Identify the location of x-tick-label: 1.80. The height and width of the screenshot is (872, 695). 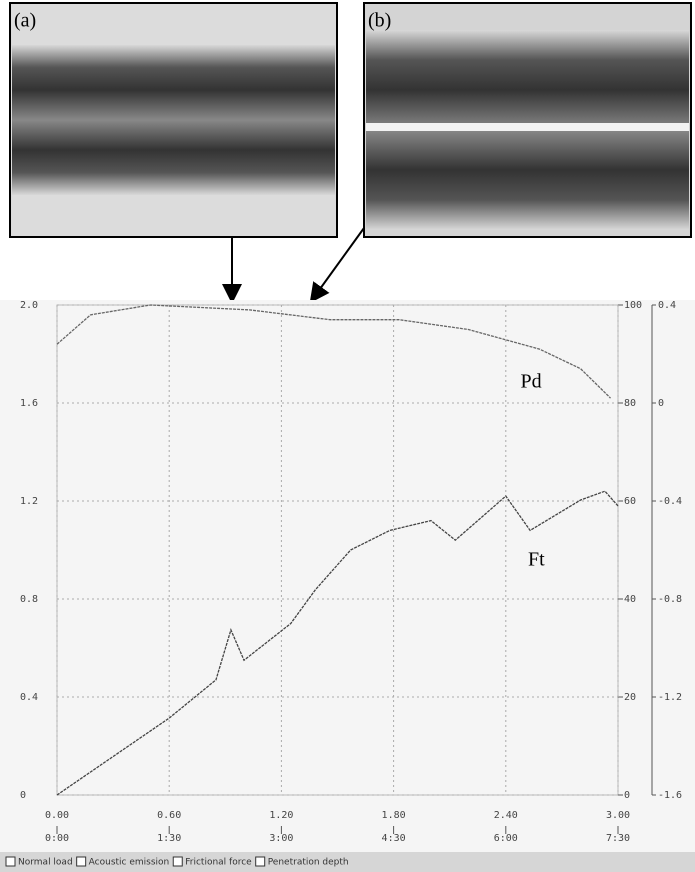
(394, 815).